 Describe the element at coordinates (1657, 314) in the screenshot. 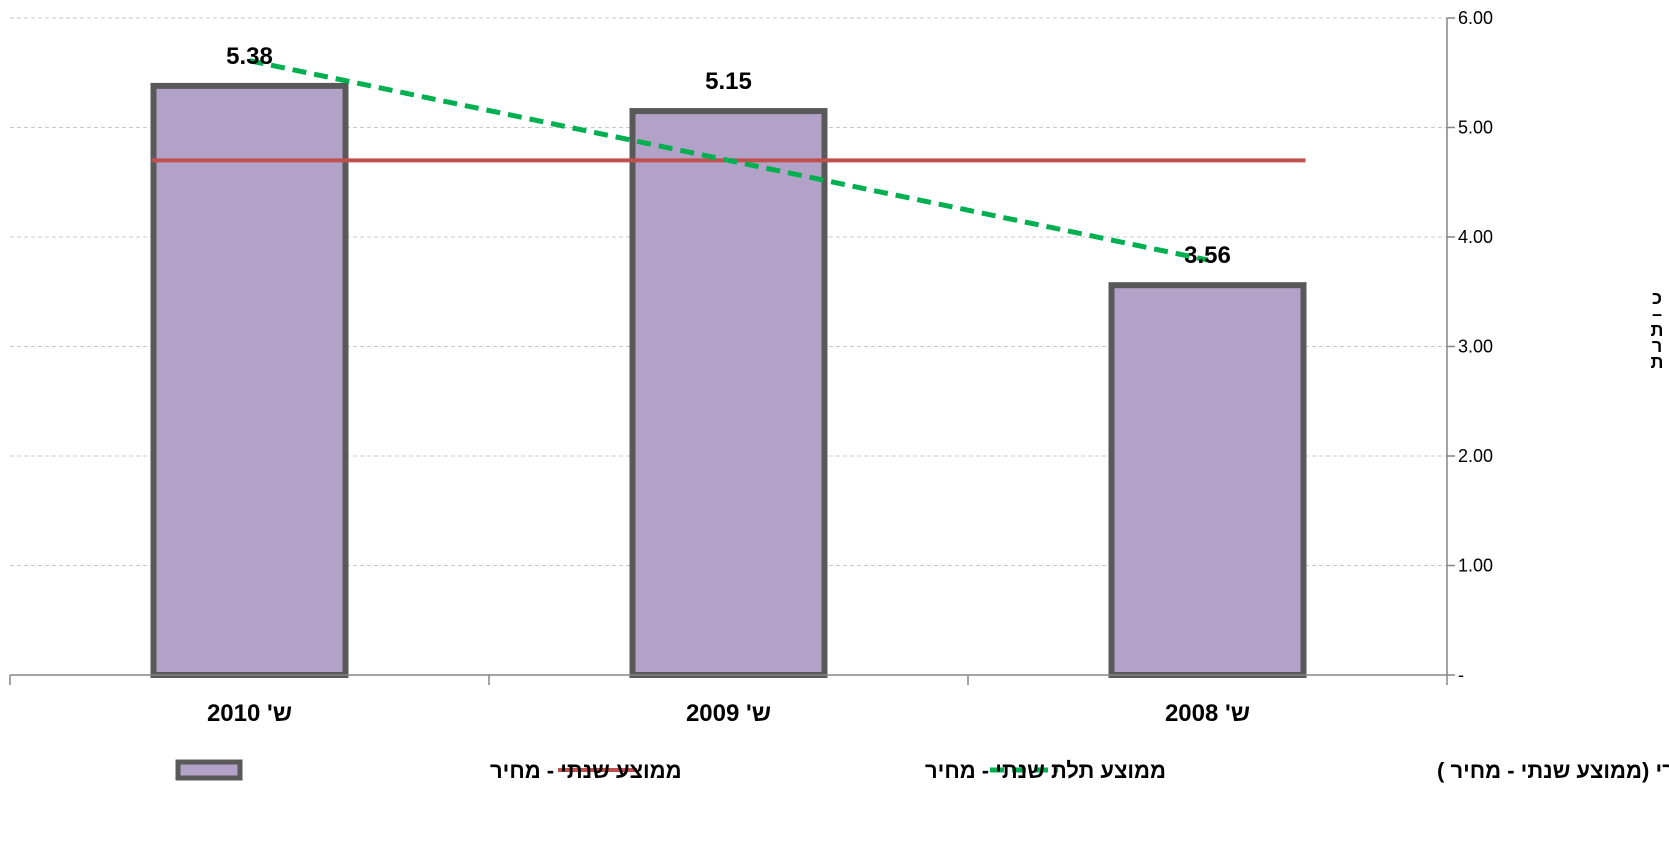

I see `y-axis-label-char: –` at that location.